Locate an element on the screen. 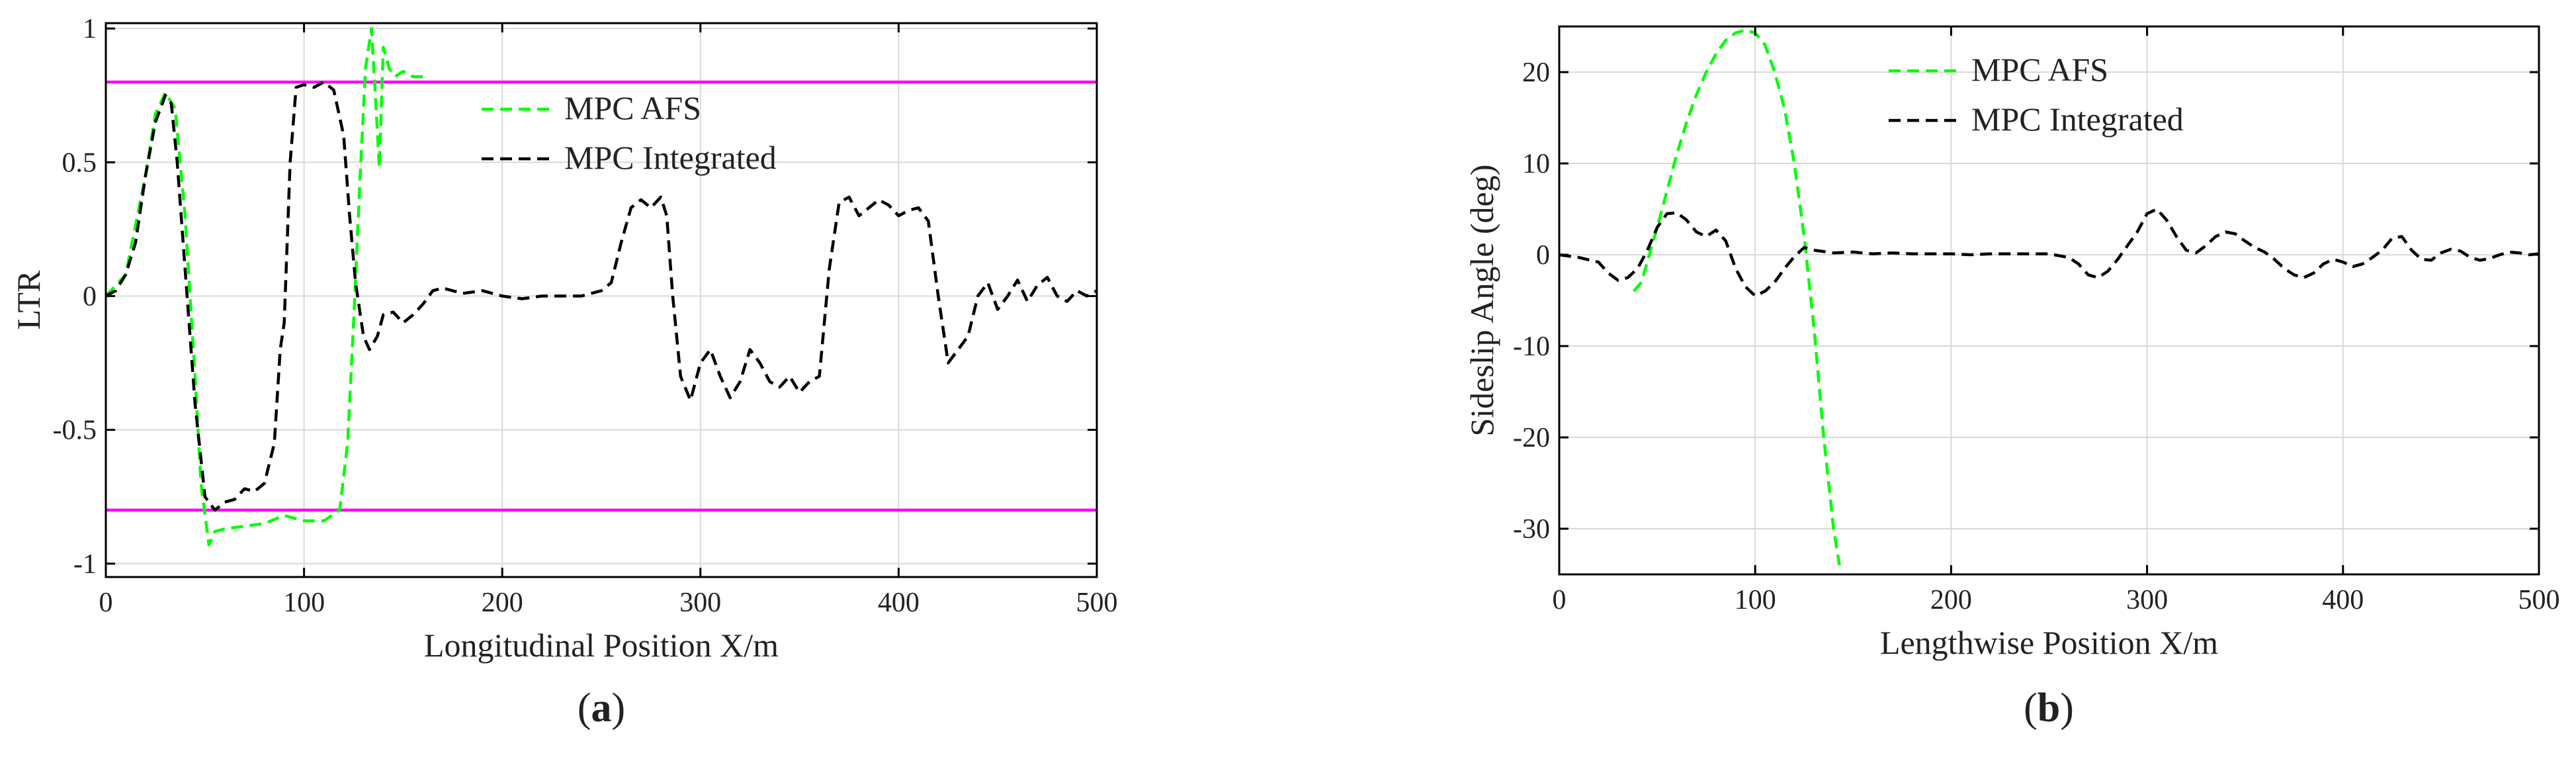 This screenshot has width=2576, height=757. x-axis-label: Longitudinal Position X/m is located at coordinates (601, 645).